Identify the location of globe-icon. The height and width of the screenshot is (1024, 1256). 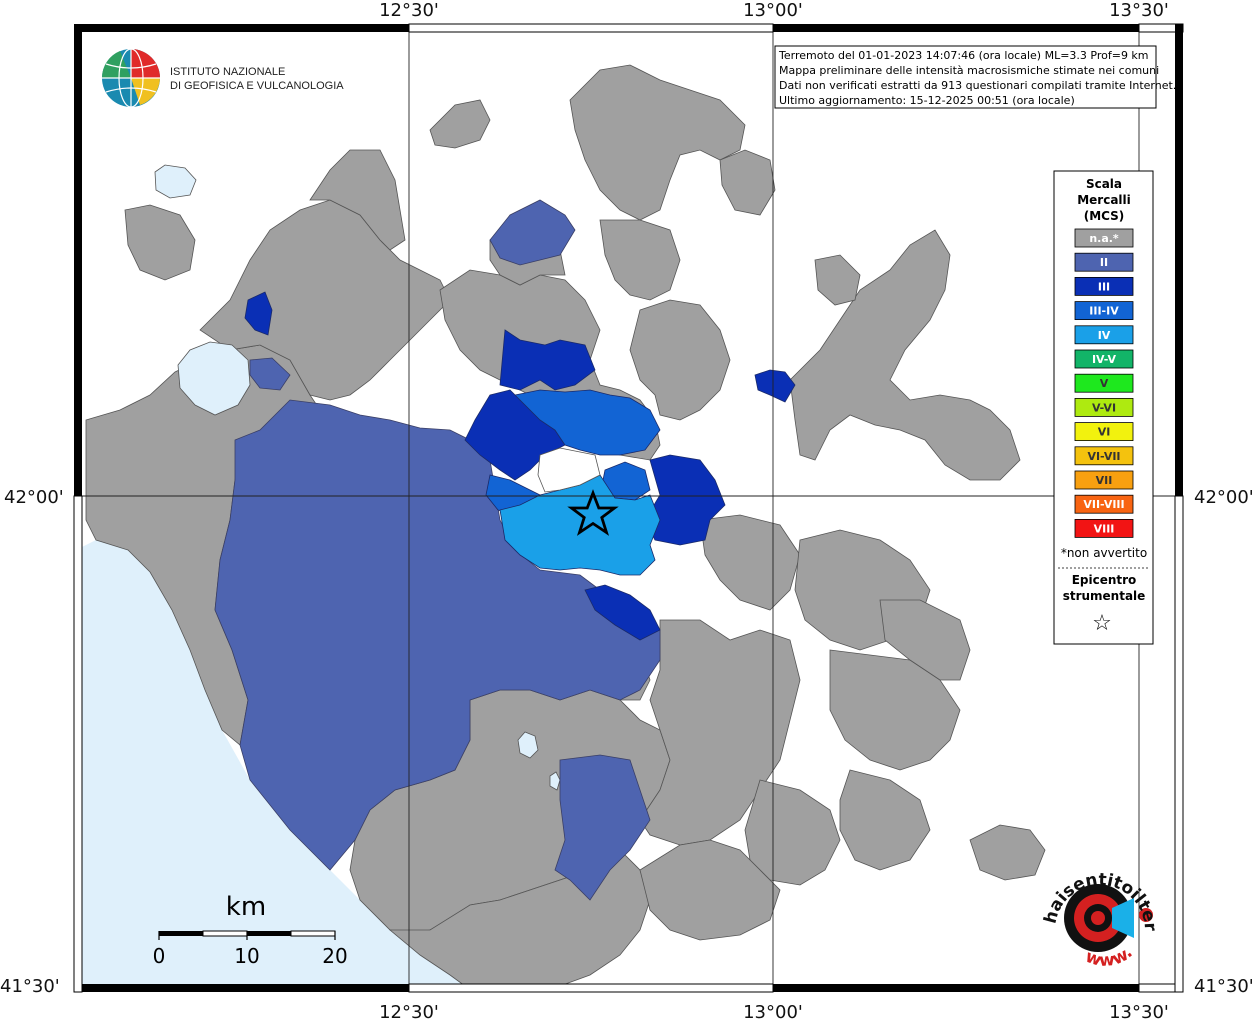
(130, 78).